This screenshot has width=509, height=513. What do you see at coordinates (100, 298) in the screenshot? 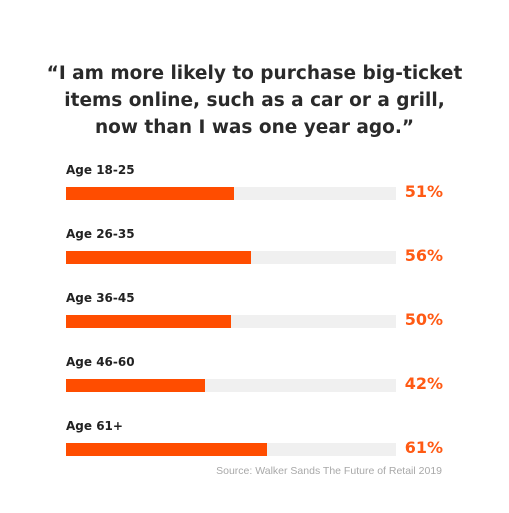
I see `category-label: Age 36-45` at bounding box center [100, 298].